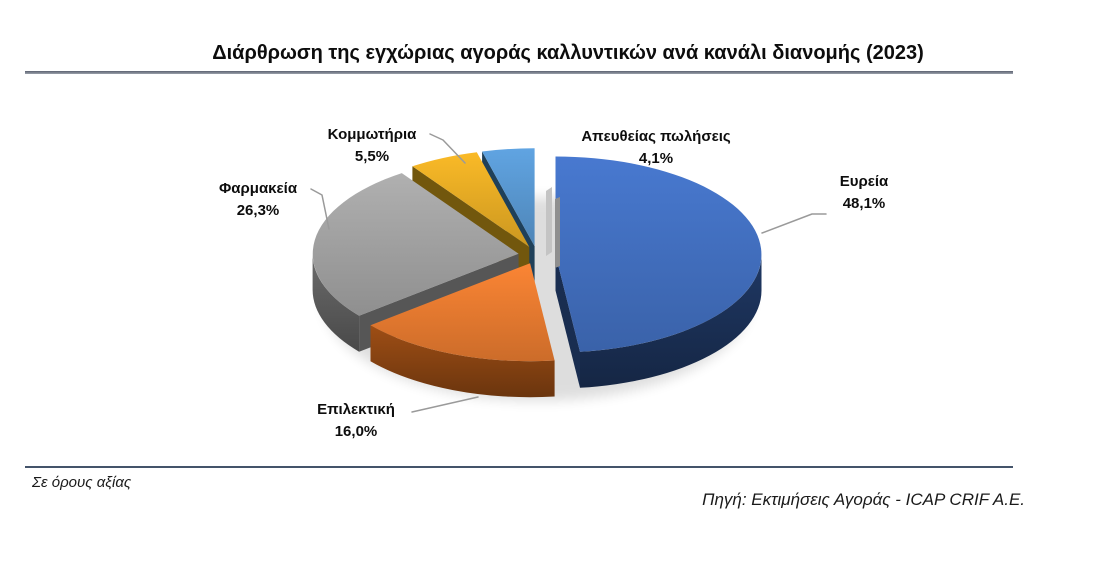 This screenshot has height=577, width=1102. Describe the element at coordinates (372, 134) in the screenshot. I see `slice-label-text: Κομμωτήρια` at that location.